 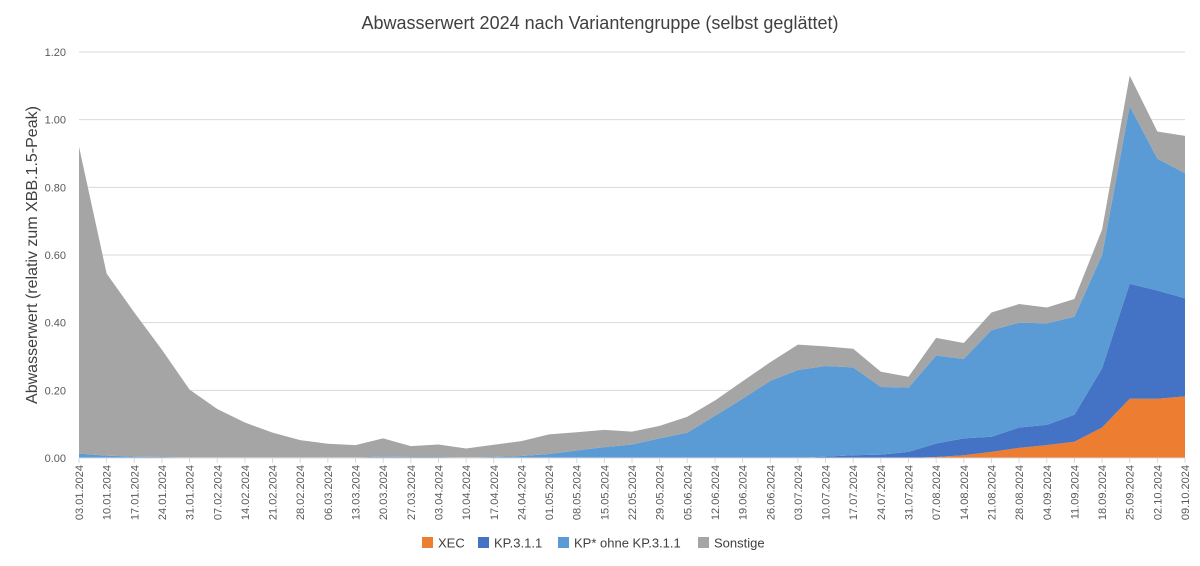 What do you see at coordinates (55, 121) in the screenshot?
I see `y-tick-label: 1.00` at bounding box center [55, 121].